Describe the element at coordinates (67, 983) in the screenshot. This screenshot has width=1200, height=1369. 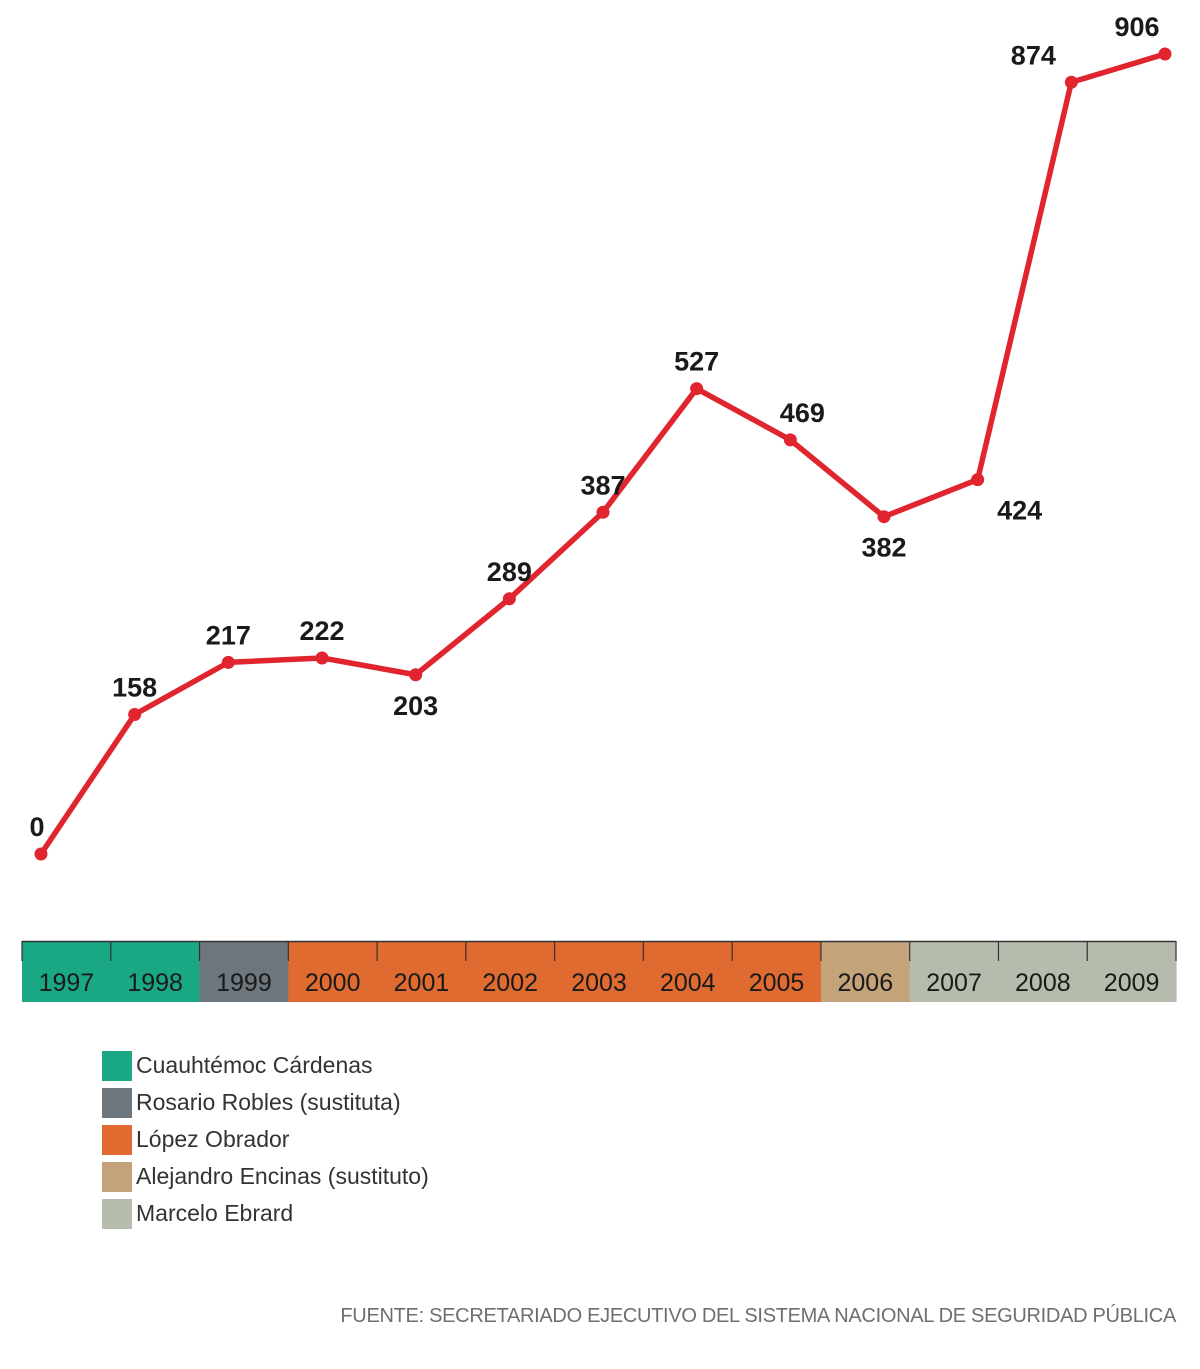
I see `year-tick-label: 1997` at that location.